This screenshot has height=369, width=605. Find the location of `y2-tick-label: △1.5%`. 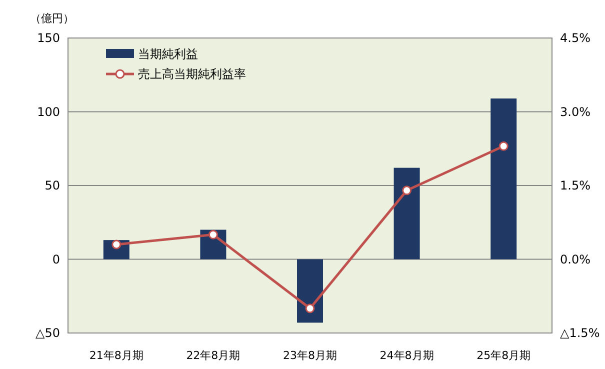

y2-tick-label: △1.5% is located at coordinates (580, 333).